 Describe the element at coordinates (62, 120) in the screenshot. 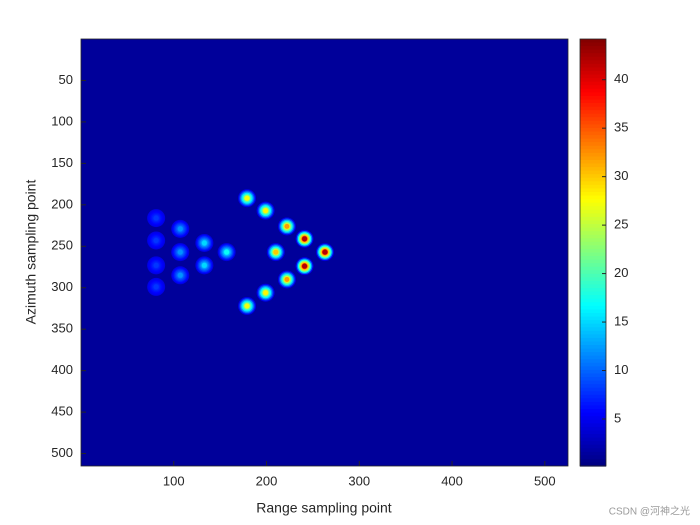

I see `y-tick-label: 100` at that location.